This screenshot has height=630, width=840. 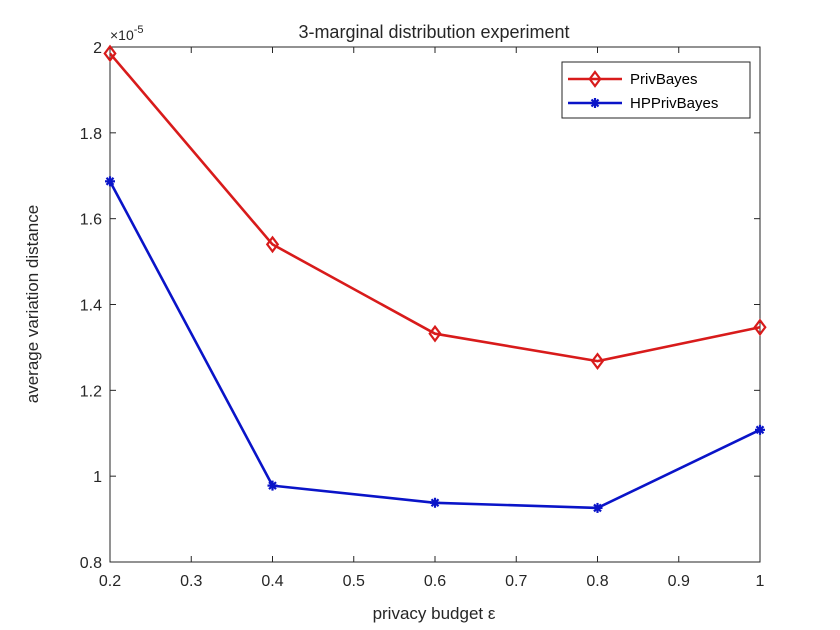 What do you see at coordinates (97, 477) in the screenshot?
I see `y-tick-label: 1` at bounding box center [97, 477].